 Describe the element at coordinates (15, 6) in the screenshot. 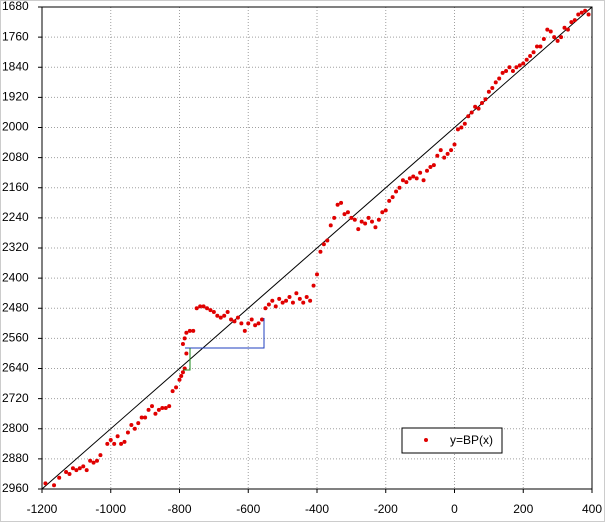

I see `y-tick-label: 1680` at that location.